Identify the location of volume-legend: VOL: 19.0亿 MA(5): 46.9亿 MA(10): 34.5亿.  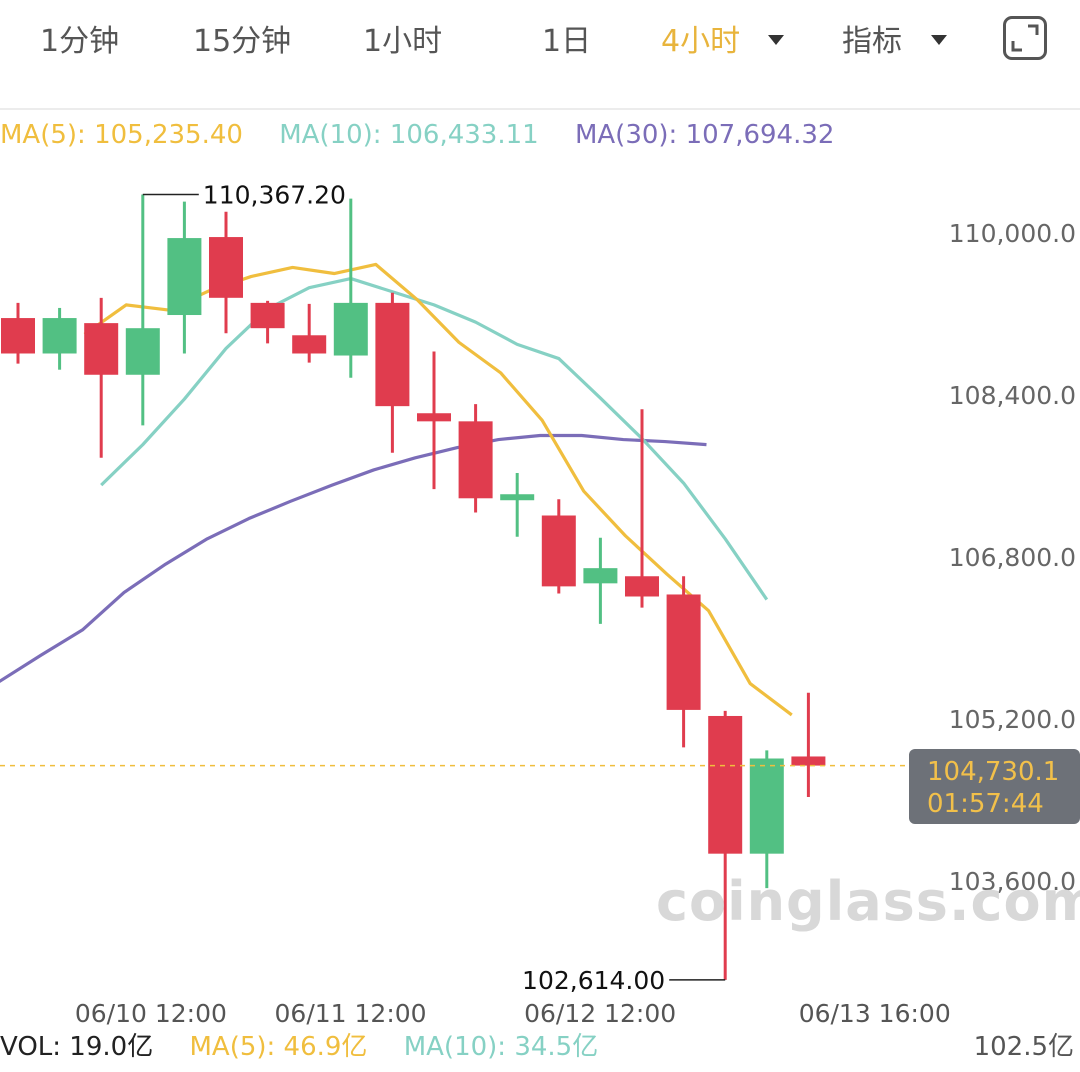
(313, 1044).